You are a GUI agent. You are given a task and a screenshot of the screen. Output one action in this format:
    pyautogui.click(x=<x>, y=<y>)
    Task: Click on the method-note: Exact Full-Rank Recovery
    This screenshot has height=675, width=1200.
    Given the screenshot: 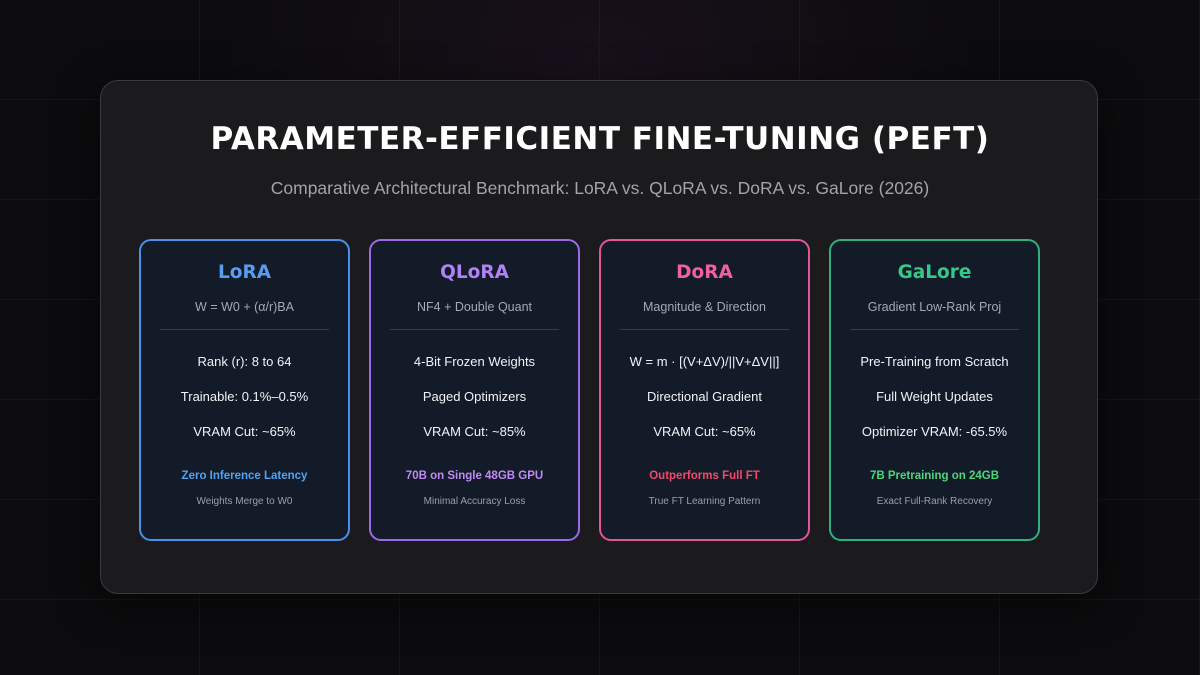 What is the action you would take?
    pyautogui.click(x=934, y=501)
    